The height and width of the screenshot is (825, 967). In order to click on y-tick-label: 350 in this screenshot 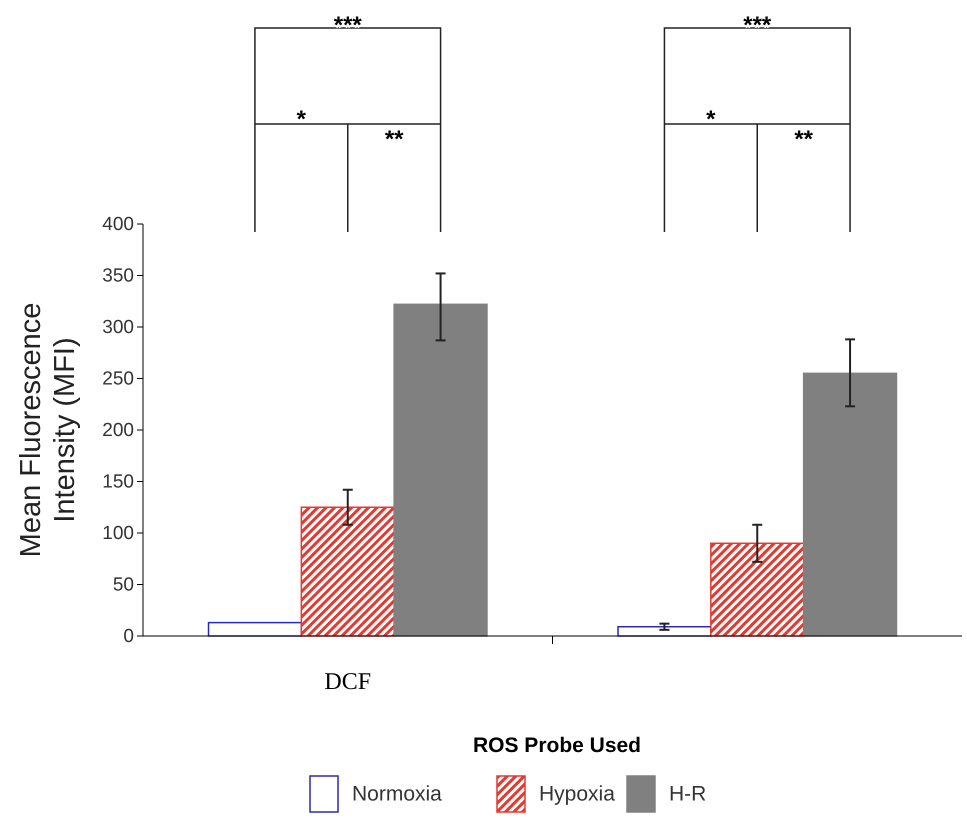, I will do `click(118, 276)`.